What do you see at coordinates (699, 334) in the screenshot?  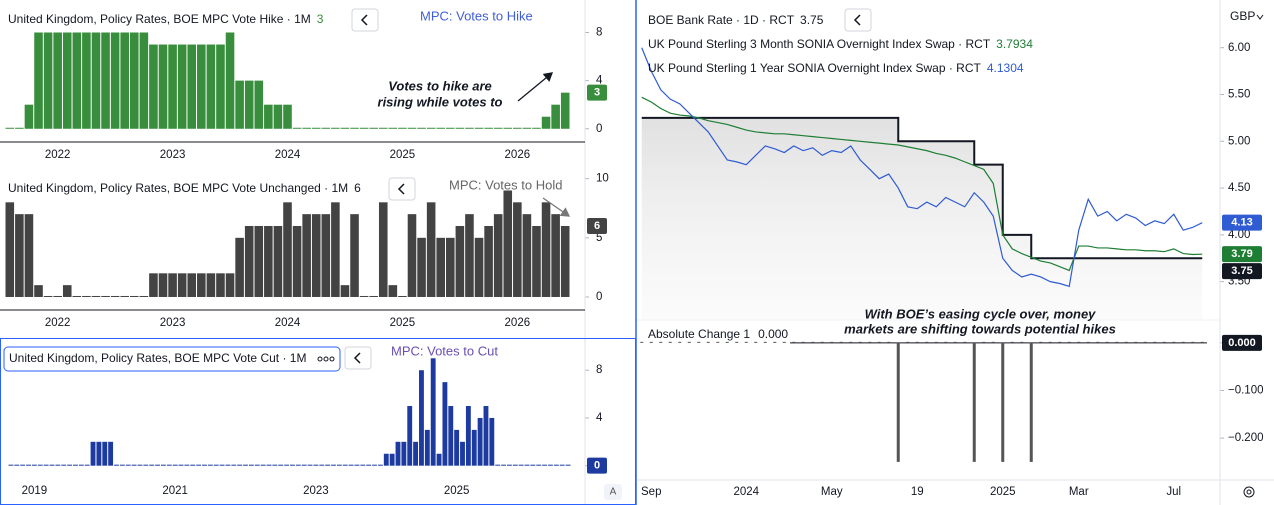 I see `series-title: Absolute Change 1` at bounding box center [699, 334].